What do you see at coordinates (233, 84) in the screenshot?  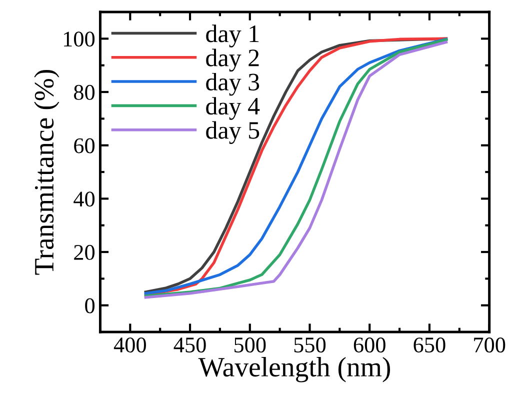 I see `legend-label: day 3` at bounding box center [233, 84].